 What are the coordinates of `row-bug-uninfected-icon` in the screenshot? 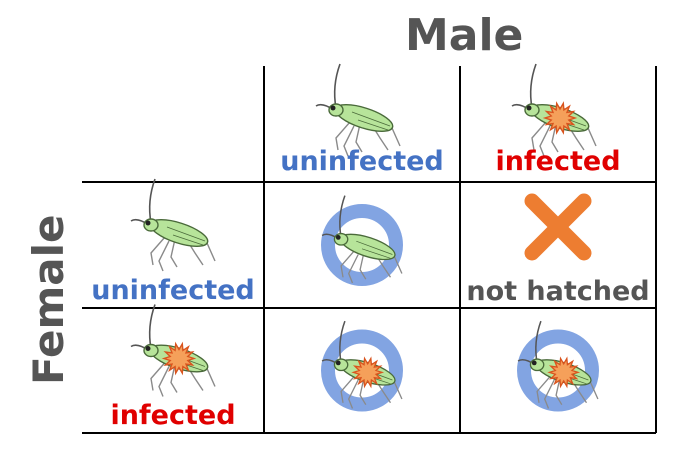 It's located at (173, 225).